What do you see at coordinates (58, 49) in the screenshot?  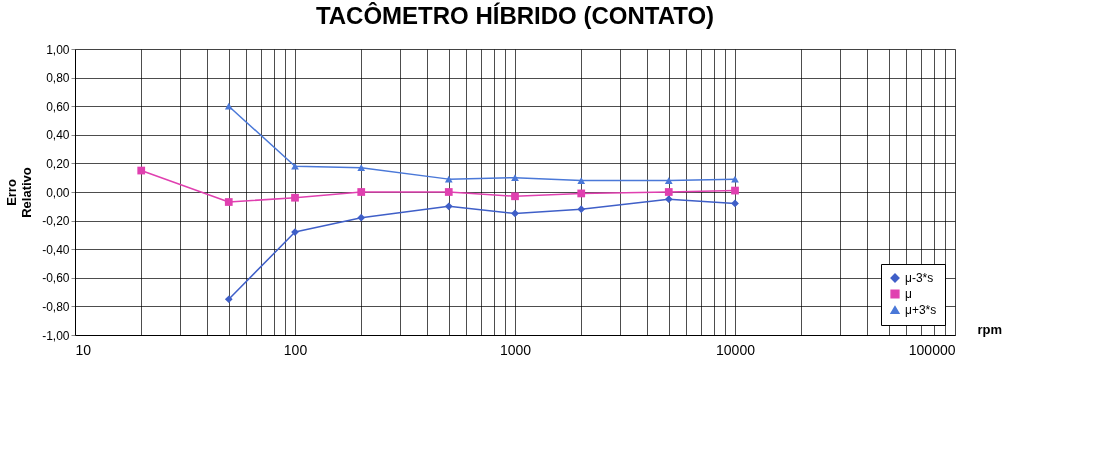 I see `y-tick-label: 1,00` at bounding box center [58, 49].